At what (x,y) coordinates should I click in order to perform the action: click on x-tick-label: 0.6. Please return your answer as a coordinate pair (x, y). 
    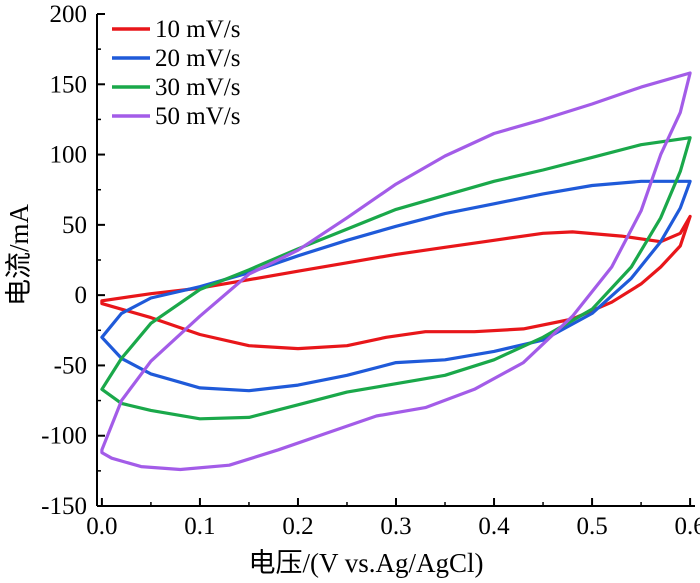
    Looking at the image, I should click on (687, 526).